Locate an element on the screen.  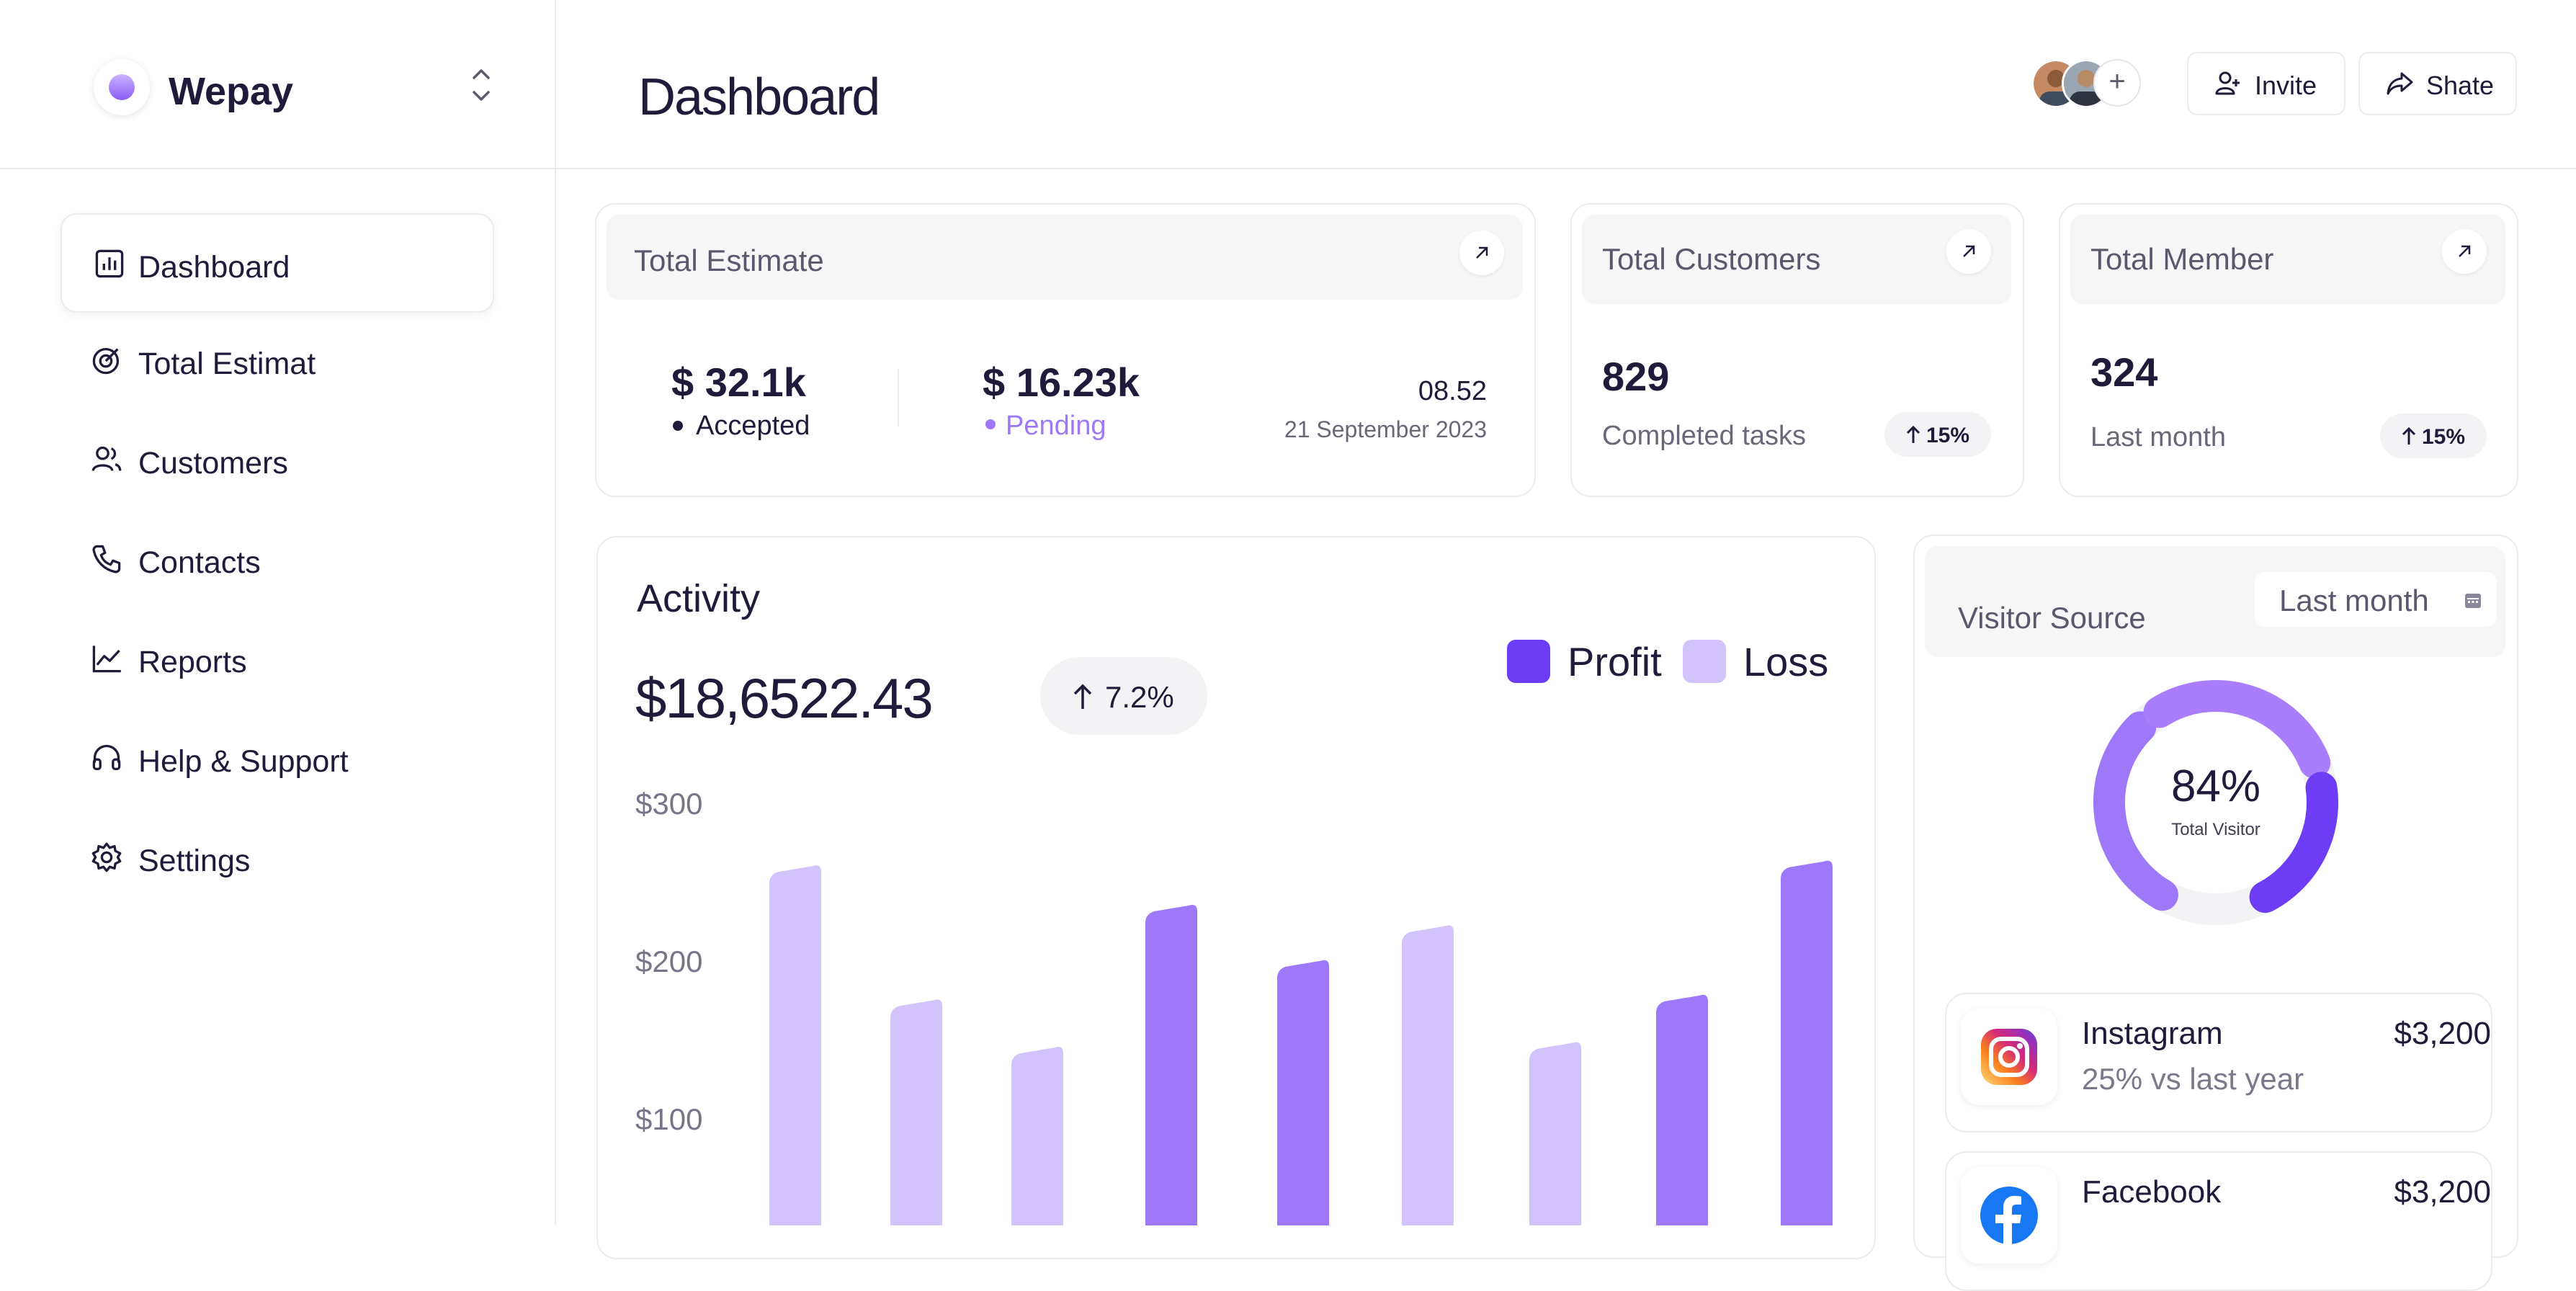
members-caption: Last month is located at coordinates (2158, 437).